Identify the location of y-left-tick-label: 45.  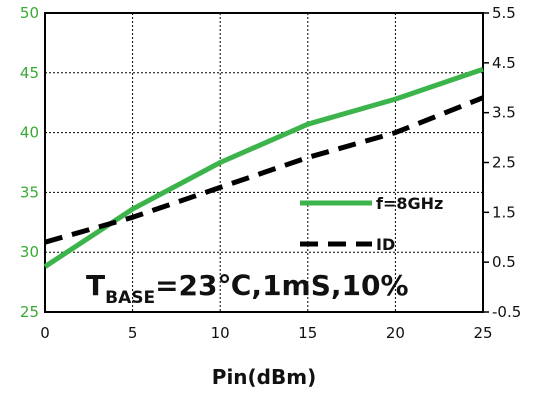
(29, 73).